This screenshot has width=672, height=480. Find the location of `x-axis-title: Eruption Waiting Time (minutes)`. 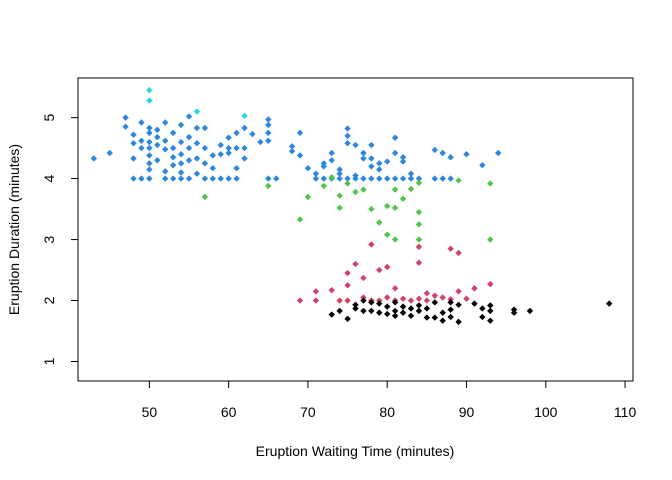

x-axis-title: Eruption Waiting Time (minutes) is located at coordinates (355, 451).